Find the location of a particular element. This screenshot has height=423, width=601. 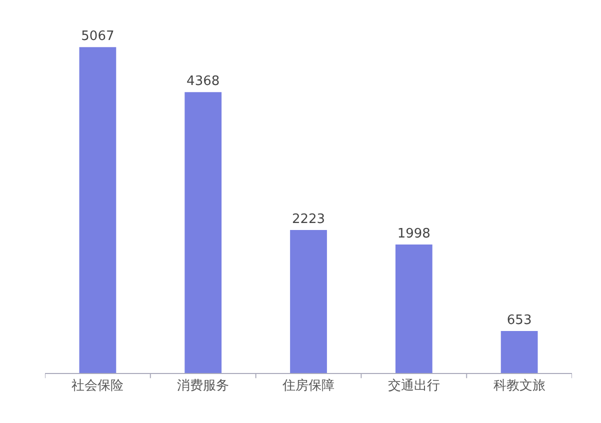

data-label: 5067 is located at coordinates (97, 36).